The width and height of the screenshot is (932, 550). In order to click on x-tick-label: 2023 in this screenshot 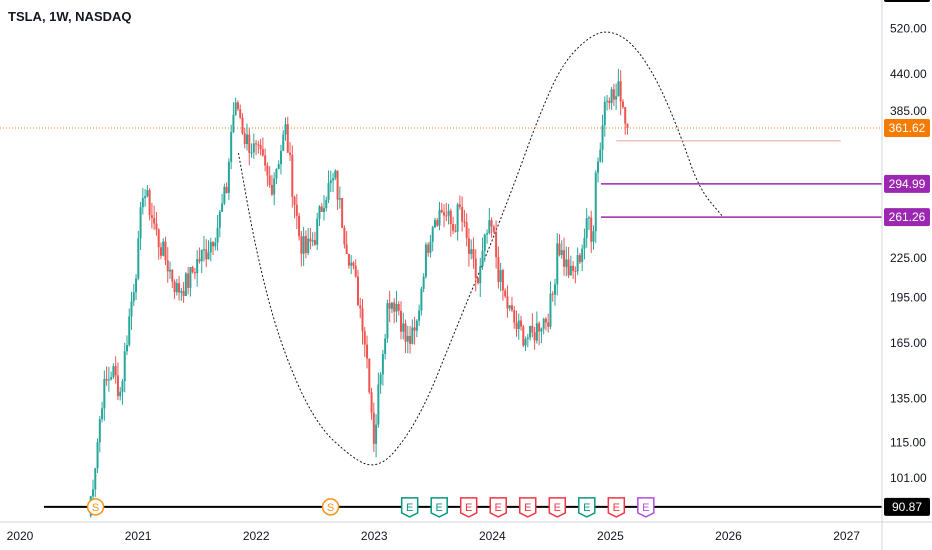, I will do `click(374, 536)`.